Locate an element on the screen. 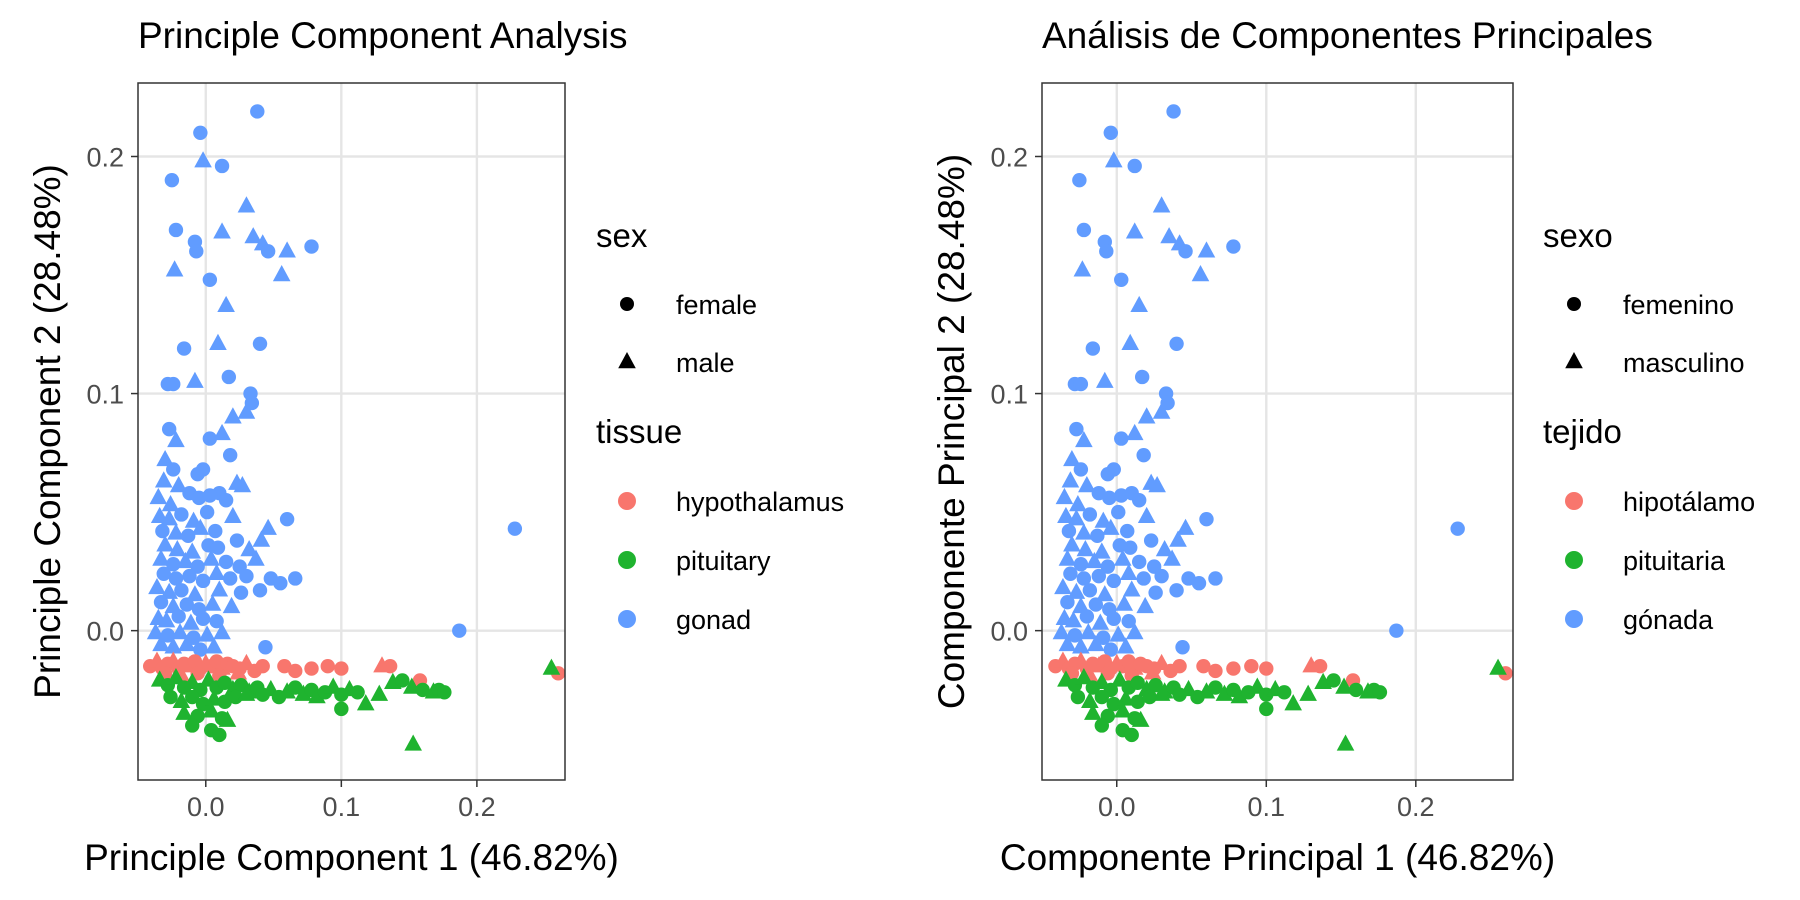 This screenshot has height=900, width=1800. legend-title-color: tissue is located at coordinates (639, 431).